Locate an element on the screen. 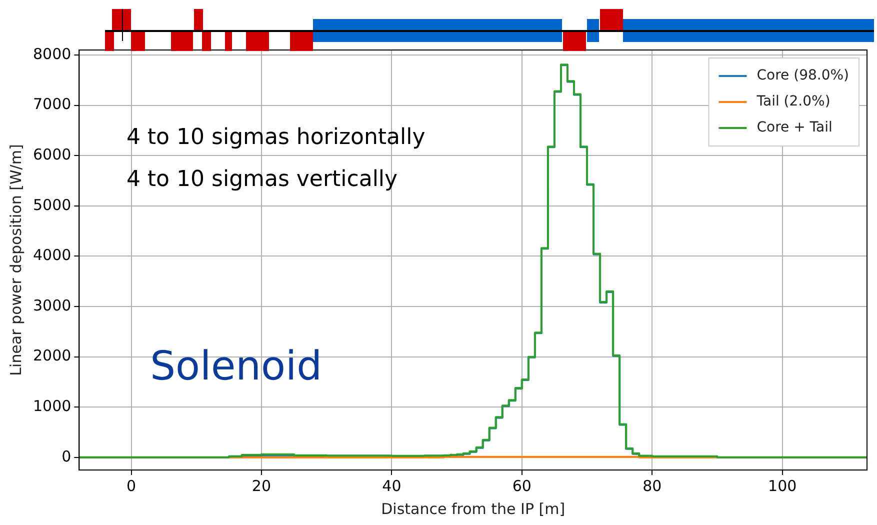 Image resolution: width=877 pixels, height=525 pixels. y-axis-title: Linear power deposition [W/m] is located at coordinates (15, 260).